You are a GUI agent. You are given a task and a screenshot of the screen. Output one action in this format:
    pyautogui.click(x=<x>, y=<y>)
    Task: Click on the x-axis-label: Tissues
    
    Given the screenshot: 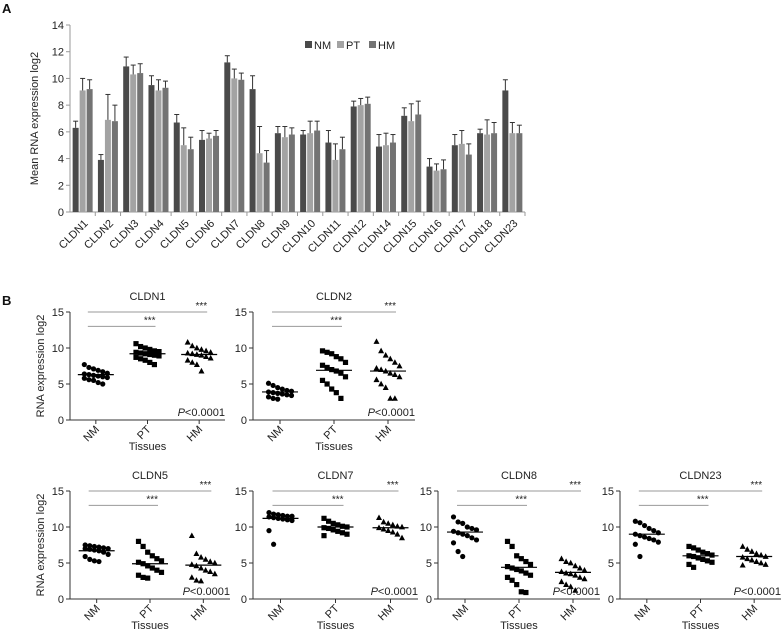 What is the action you would take?
    pyautogui.click(x=150, y=626)
    